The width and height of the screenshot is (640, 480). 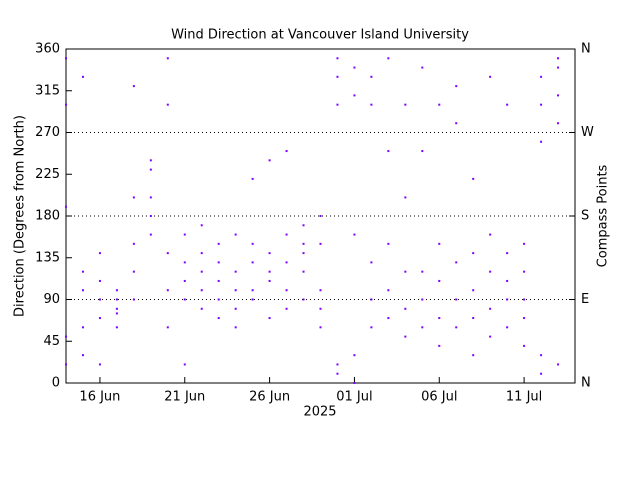 What do you see at coordinates (585, 299) in the screenshot?
I see `y2-tick-label: E` at bounding box center [585, 299].